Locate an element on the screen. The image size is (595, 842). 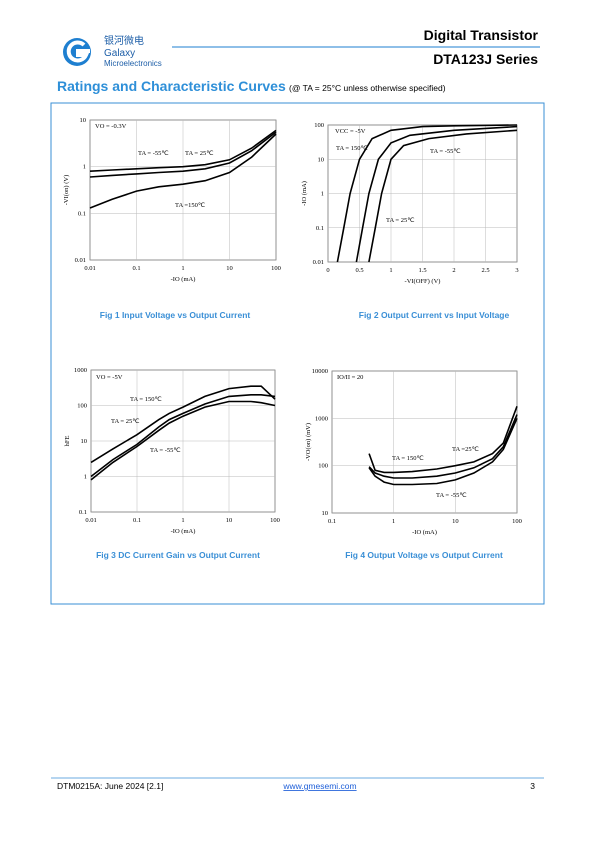
annotation: IO/II = 20 is located at coordinates (350, 377).